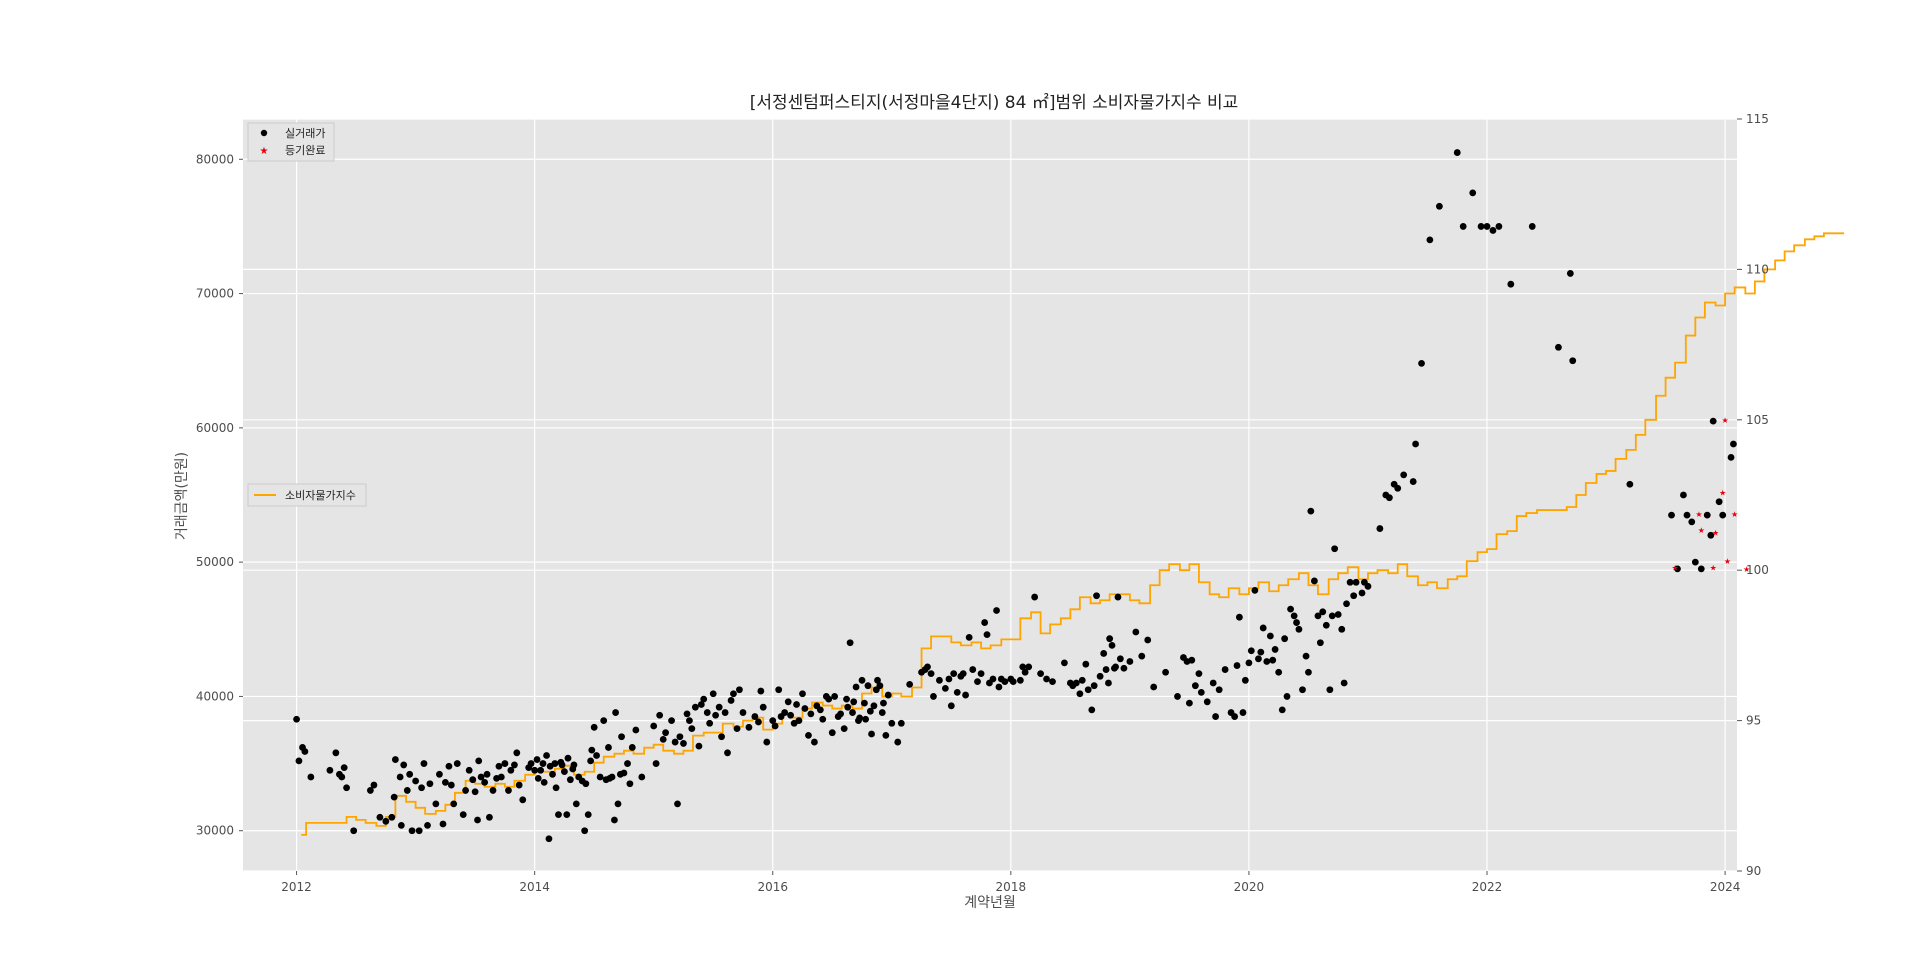  What do you see at coordinates (296, 887) in the screenshot?
I see `x-tick-label: 2012` at bounding box center [296, 887].